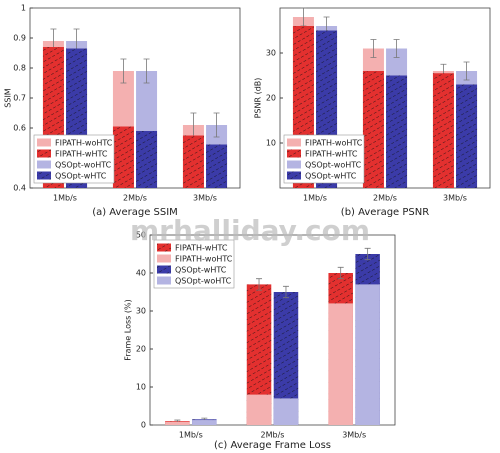 This screenshot has width=500, height=453. Describe the element at coordinates (23, 8) in the screenshot. I see `y-tick-label: 1` at that location.